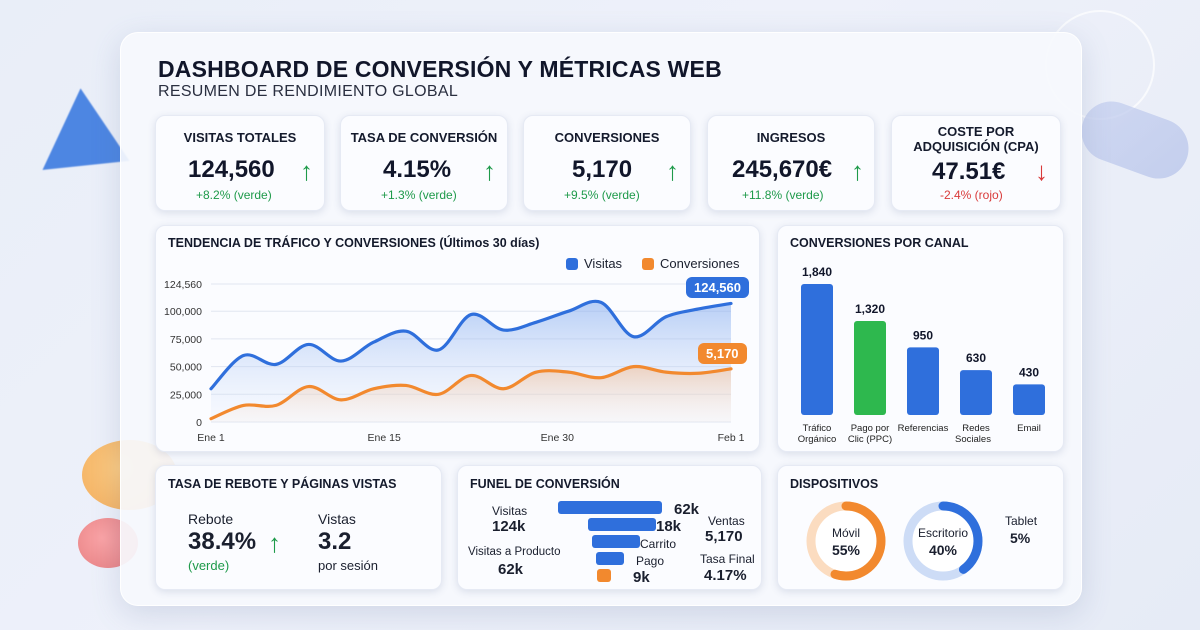 This screenshot has height=630, width=1200. What do you see at coordinates (186, 340) in the screenshot?
I see `y-tick-label: 75,000` at bounding box center [186, 340].